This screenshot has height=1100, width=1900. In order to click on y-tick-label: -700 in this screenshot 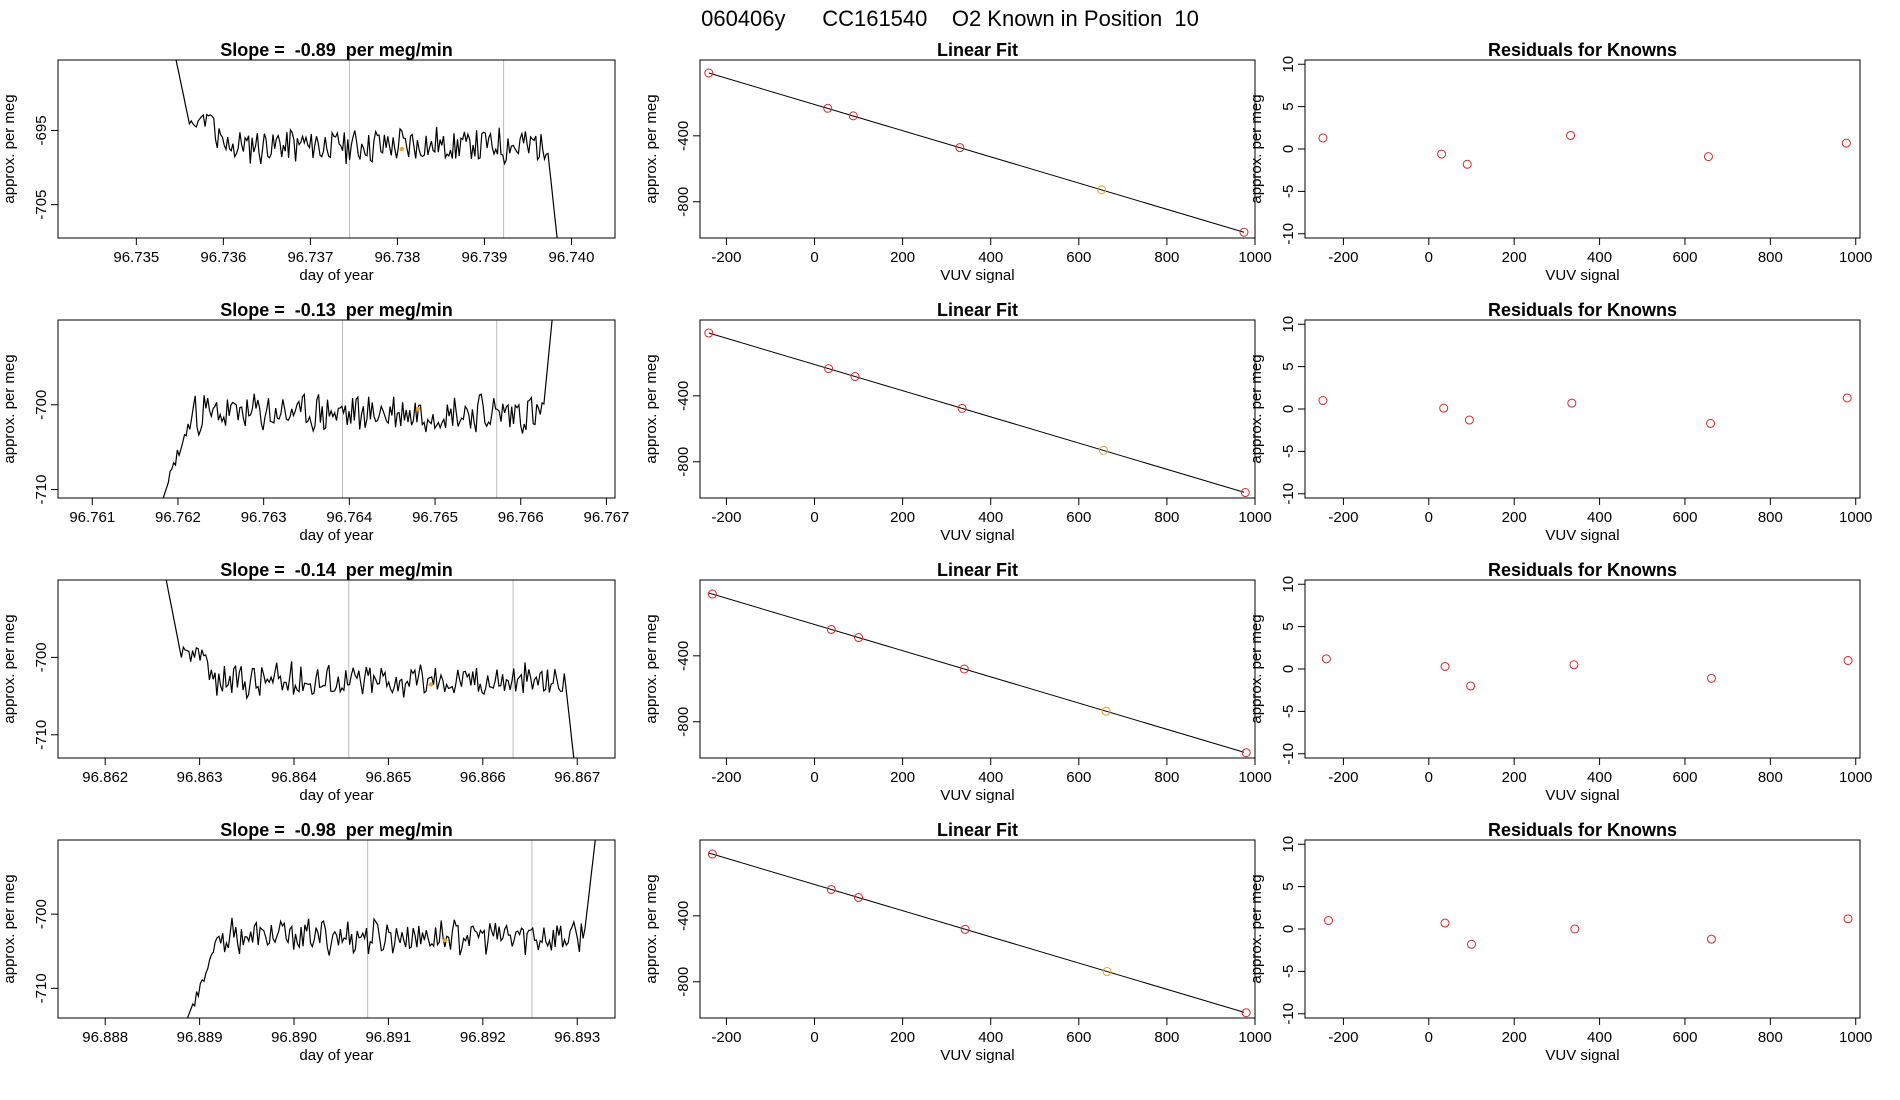, I will do `click(41, 405)`.